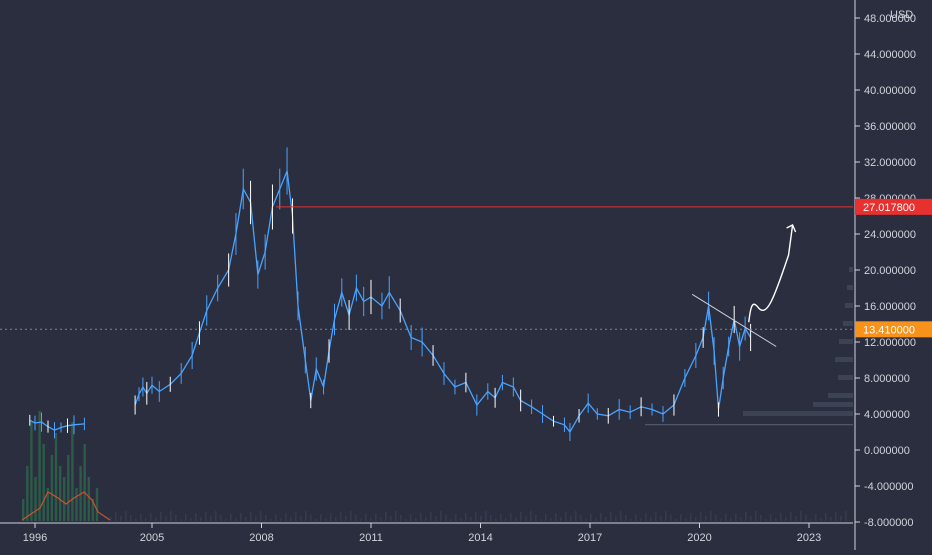  Describe the element at coordinates (890, 271) in the screenshot. I see `y-tick-label: 20.000000` at that location.